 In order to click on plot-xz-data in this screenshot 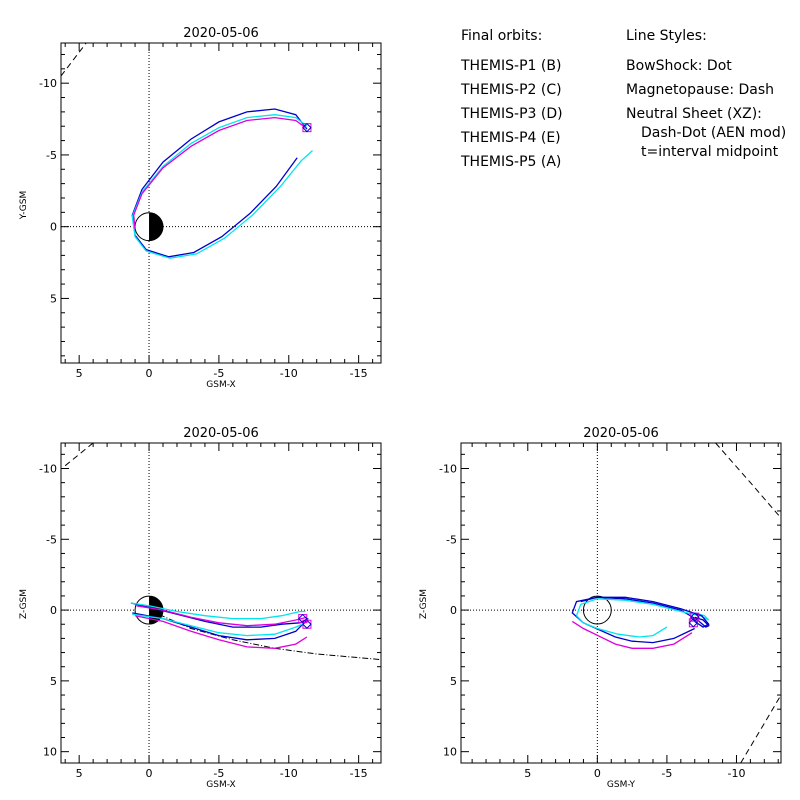, I will do `click(222, 552)`.